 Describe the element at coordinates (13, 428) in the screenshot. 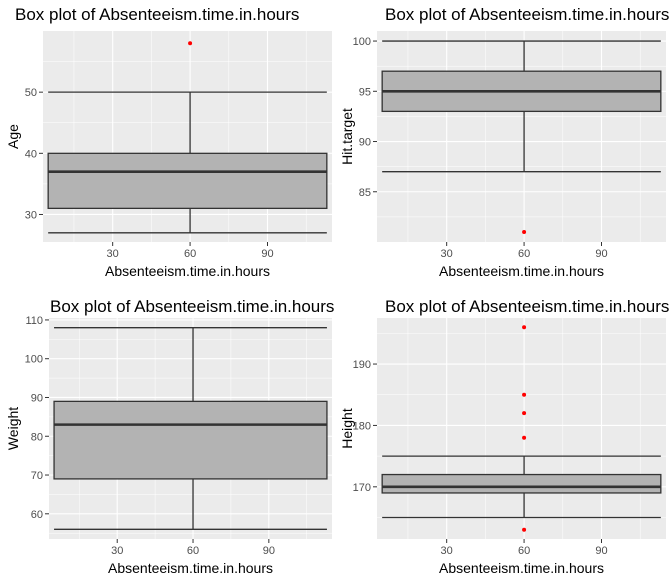

I see `y-axis-title: Weight` at that location.